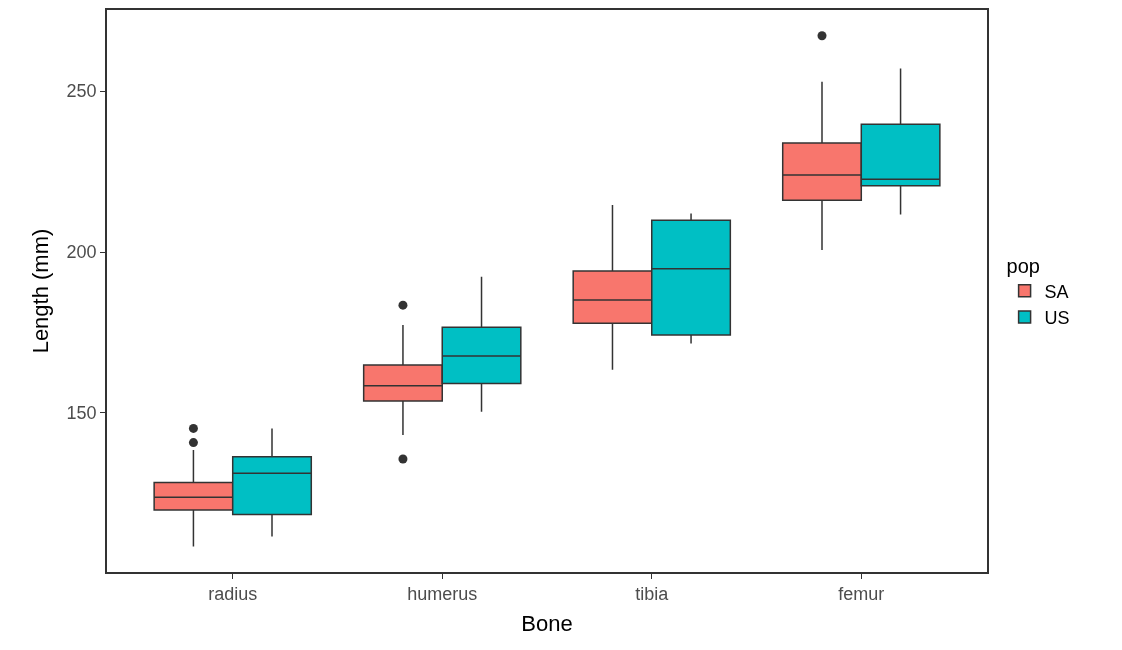 This screenshot has width=1122, height=650. Describe the element at coordinates (233, 594) in the screenshot. I see `x-tick-label: radius` at that location.